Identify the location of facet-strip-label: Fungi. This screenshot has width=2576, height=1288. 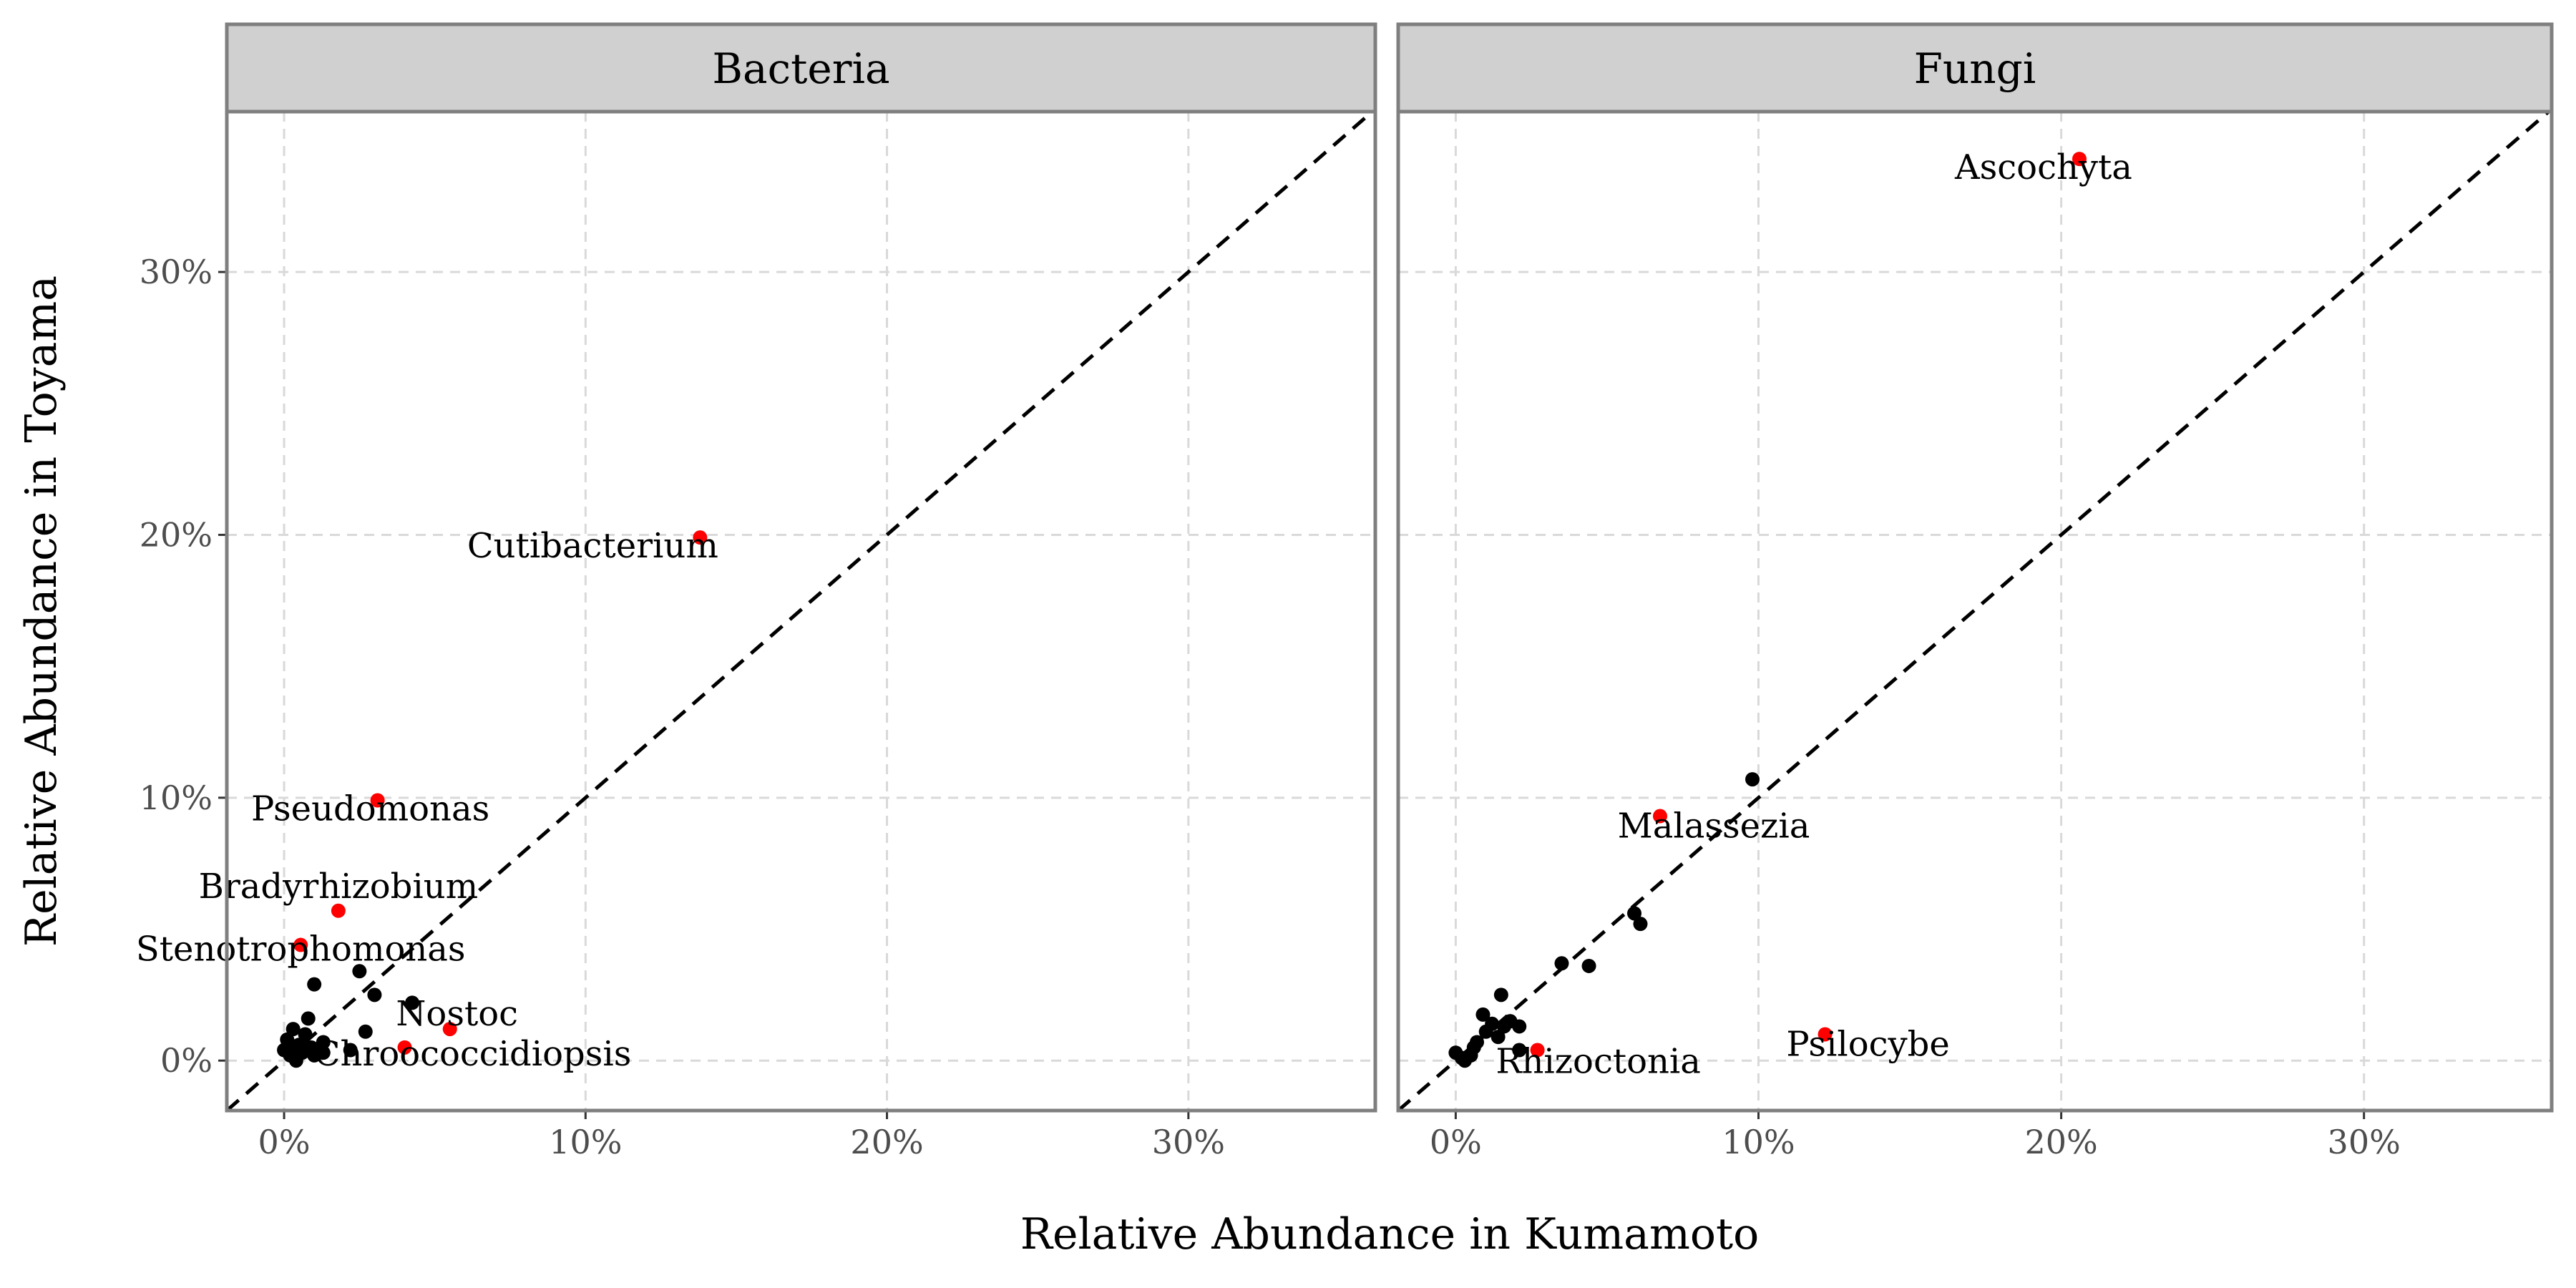
(1975, 68).